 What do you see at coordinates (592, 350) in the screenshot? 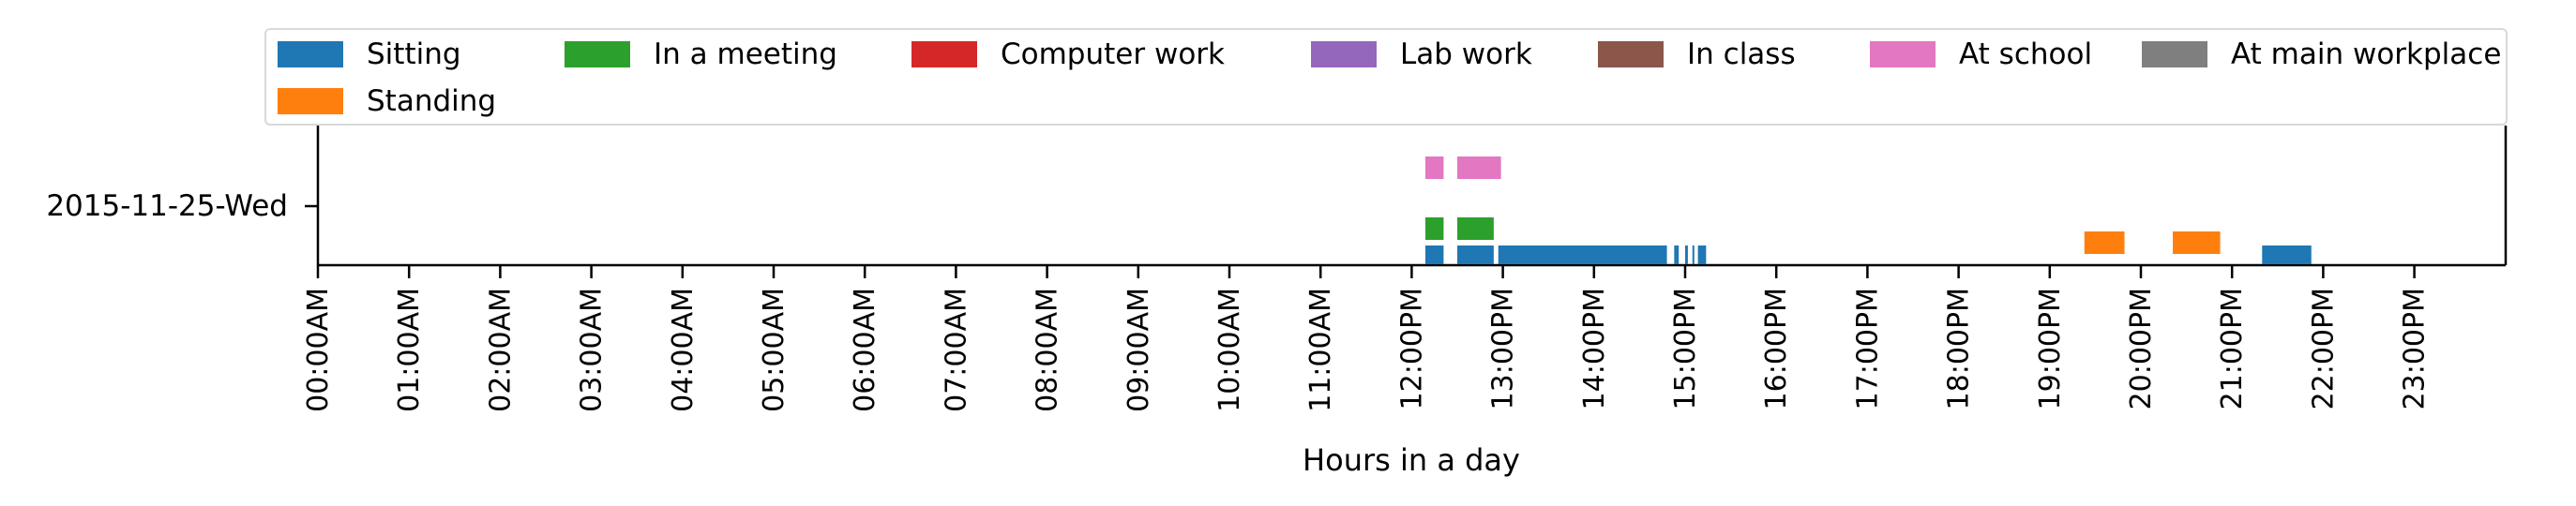
I see `x-tick-label: 03:00AM` at bounding box center [592, 350].